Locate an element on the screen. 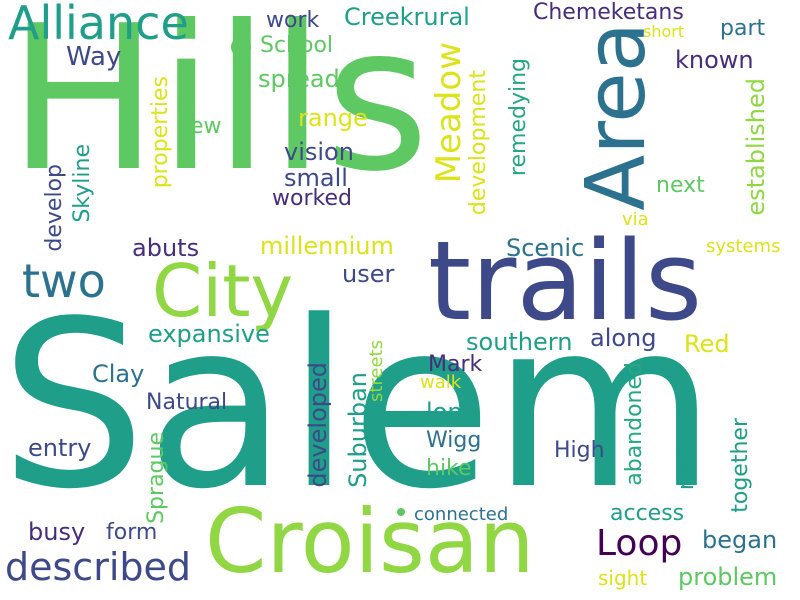  word-wigg: Wigg is located at coordinates (454, 440).